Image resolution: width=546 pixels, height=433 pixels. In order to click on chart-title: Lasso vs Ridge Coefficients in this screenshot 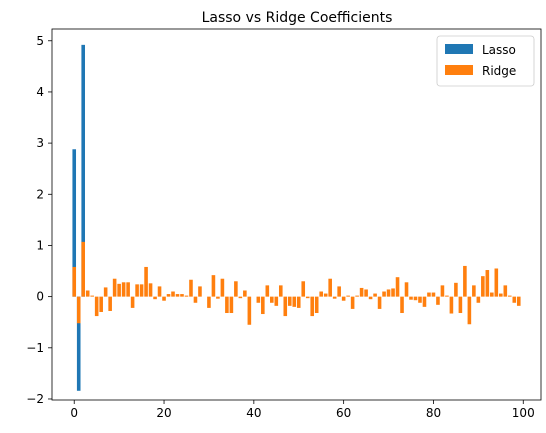, I will do `click(297, 18)`.